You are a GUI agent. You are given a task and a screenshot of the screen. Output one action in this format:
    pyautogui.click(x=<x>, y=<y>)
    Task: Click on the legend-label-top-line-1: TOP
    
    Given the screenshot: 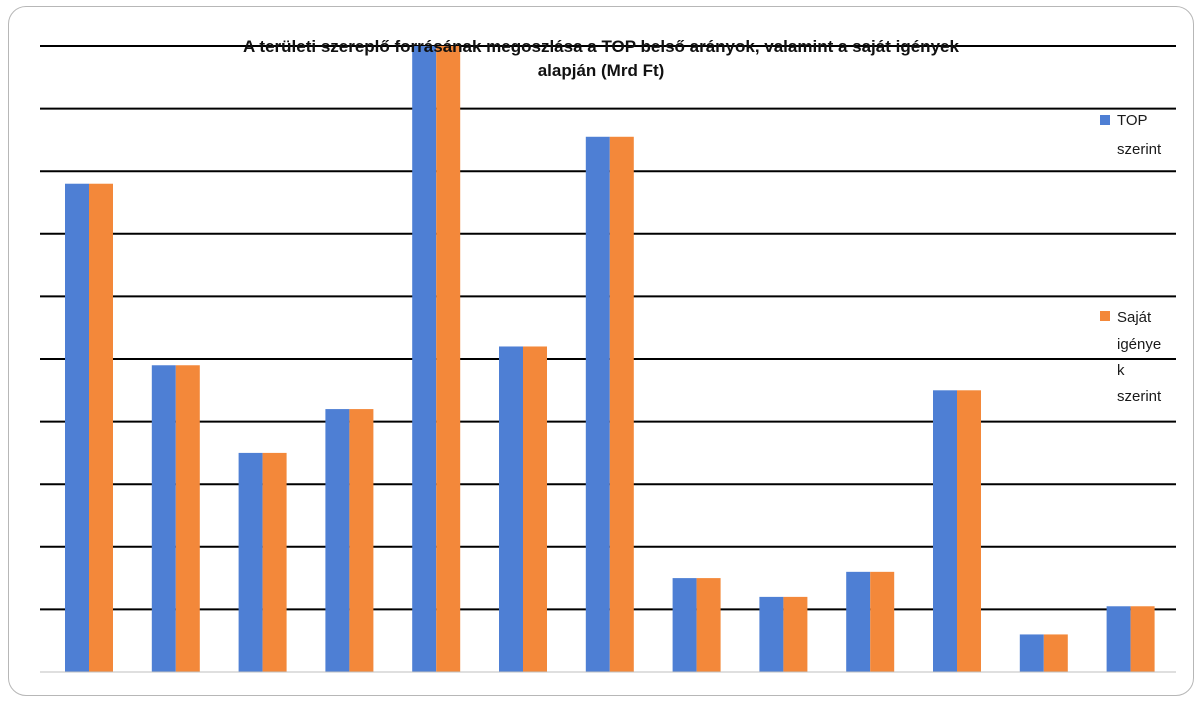 What is the action you would take?
    pyautogui.click(x=1132, y=120)
    